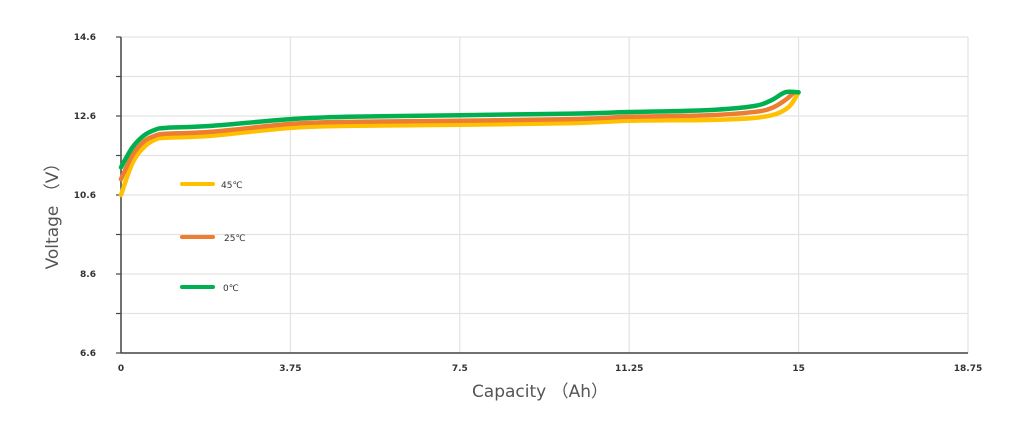  What do you see at coordinates (629, 369) in the screenshot?
I see `x-tick-label: 11.25` at bounding box center [629, 369].